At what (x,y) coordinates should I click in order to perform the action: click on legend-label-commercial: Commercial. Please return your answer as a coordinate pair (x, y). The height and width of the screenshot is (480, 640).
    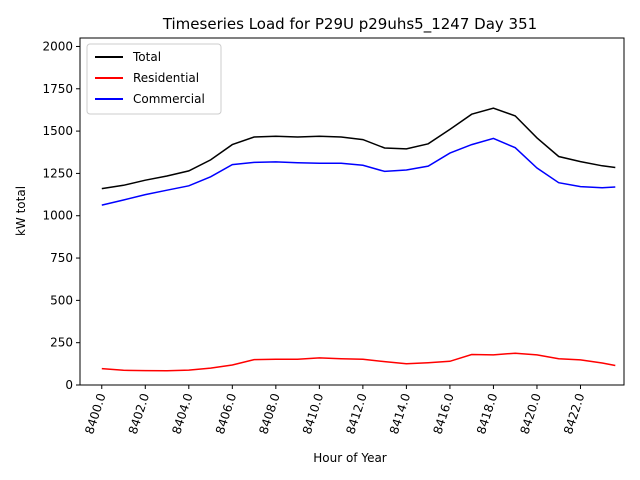
    Looking at the image, I should click on (169, 99).